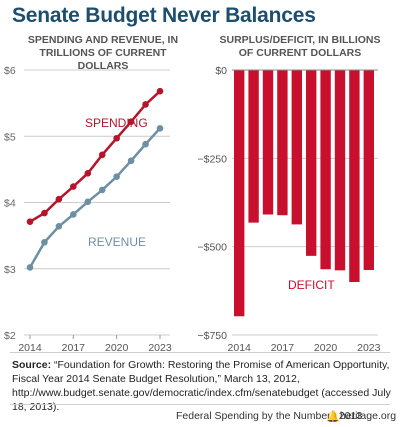 The width and height of the screenshot is (400, 427). What do you see at coordinates (300, 40) in the screenshot?
I see `right-panel-title-line1: SURPLUS/DEFICIT, IN BILLIONS` at bounding box center [300, 40].